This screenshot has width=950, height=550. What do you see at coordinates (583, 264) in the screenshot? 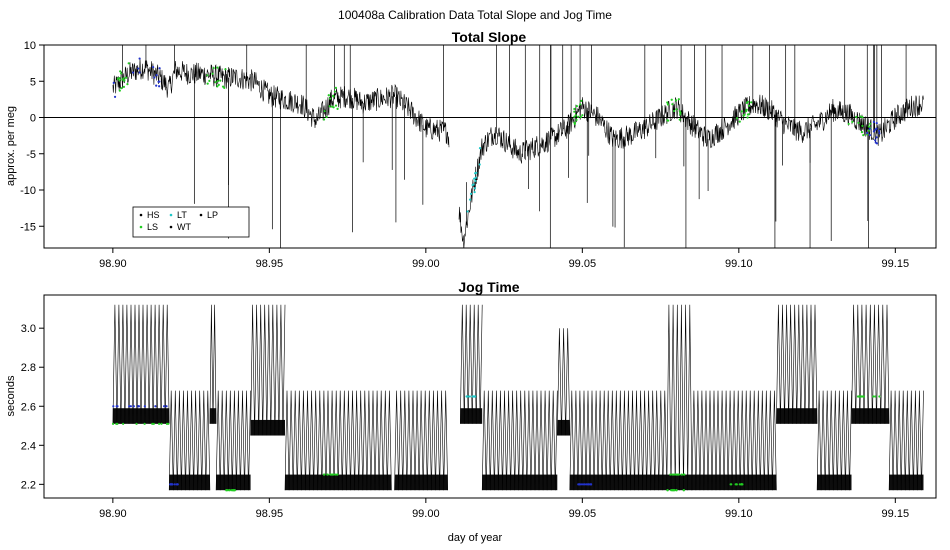
I see `total-slope-x-tick-label: 99.05` at bounding box center [583, 264].